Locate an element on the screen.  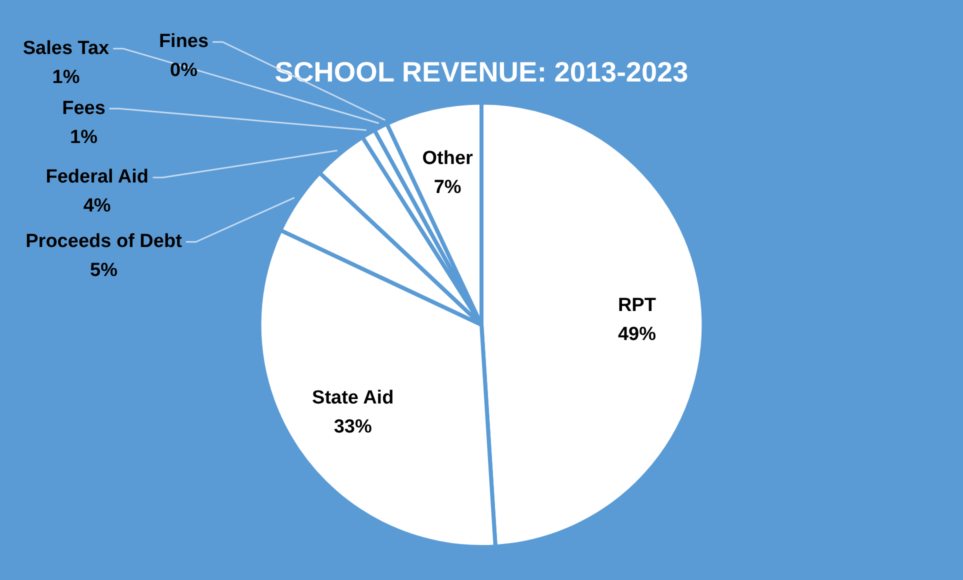
slice-label: Proceeds of Debt is located at coordinates (104, 241).